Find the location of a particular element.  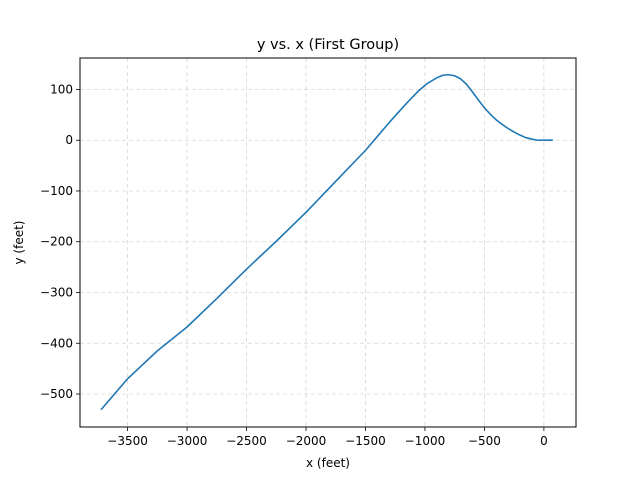

y-tick-label: −400 is located at coordinates (56, 343).